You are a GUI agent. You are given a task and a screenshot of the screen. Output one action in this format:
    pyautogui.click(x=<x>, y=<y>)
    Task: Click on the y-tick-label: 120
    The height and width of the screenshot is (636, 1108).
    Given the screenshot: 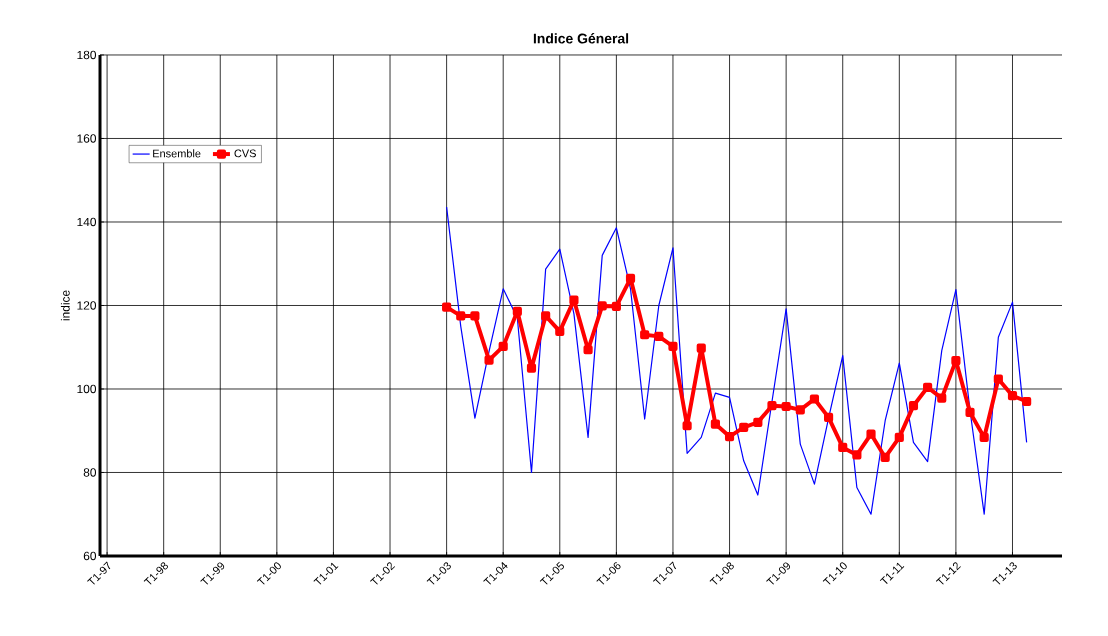 What is the action you would take?
    pyautogui.click(x=87, y=305)
    